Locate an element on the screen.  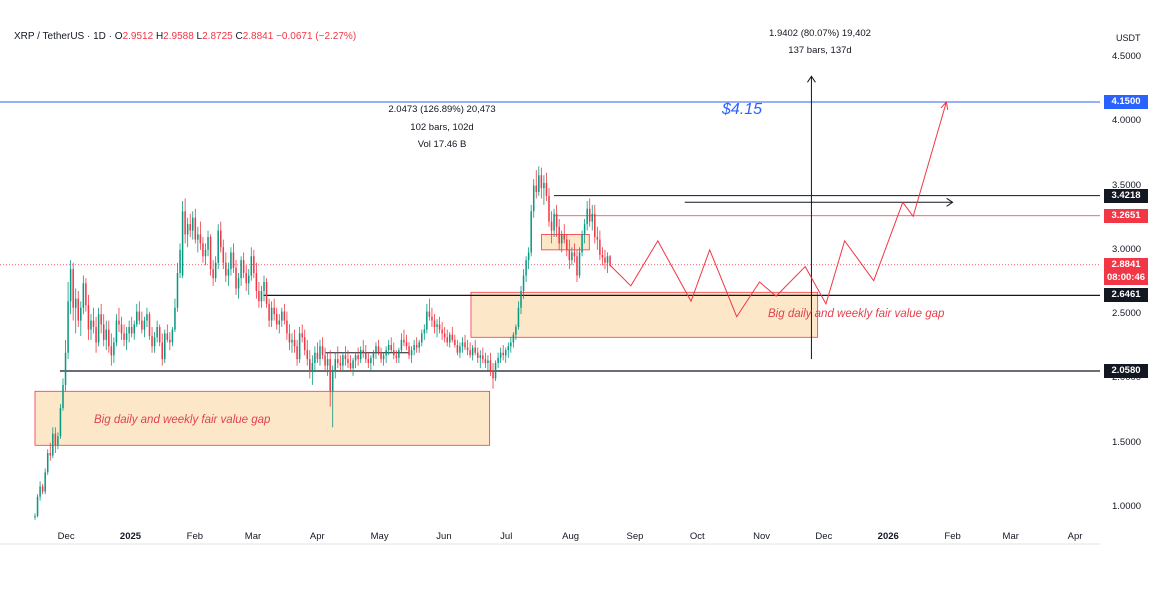
target-price-label: $4.15 is located at coordinates (742, 109).